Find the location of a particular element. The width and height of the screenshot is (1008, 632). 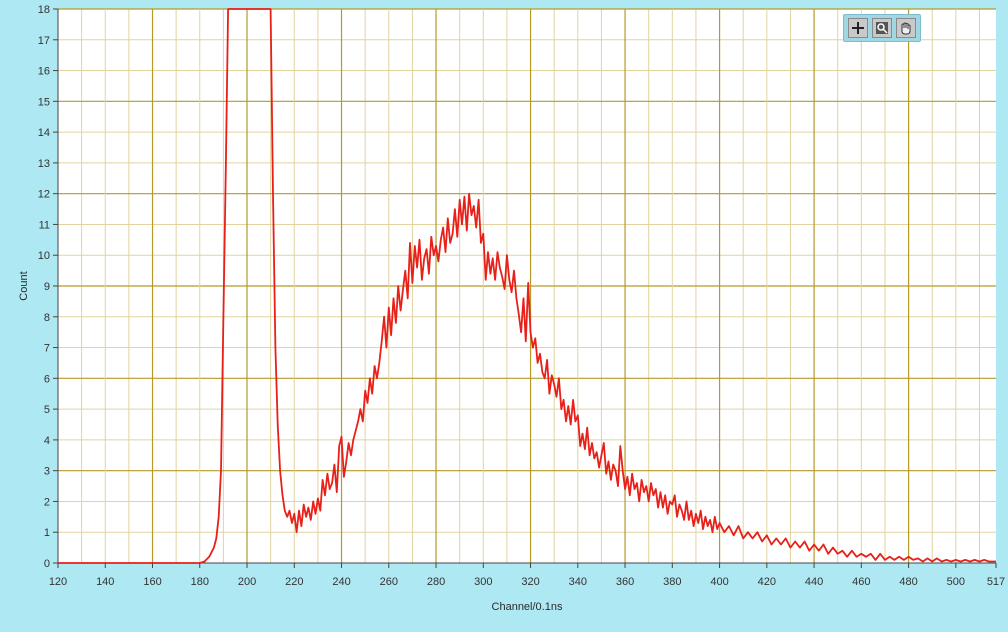

pan-hand-button is located at coordinates (906, 28).